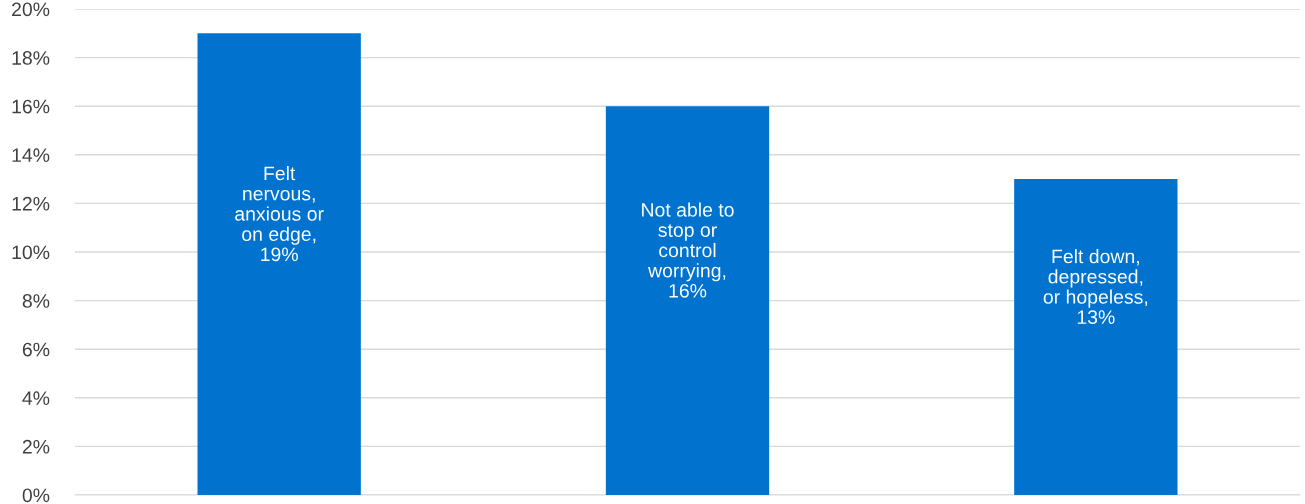 Image resolution: width=1305 pixels, height=504 pixels. I want to click on y-tick-label: 20%, so click(31, 9).